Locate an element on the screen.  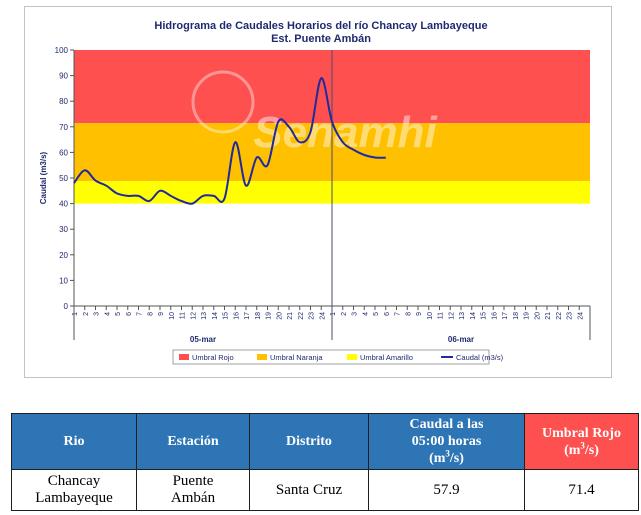
header-estacion: Estación is located at coordinates (193, 441).